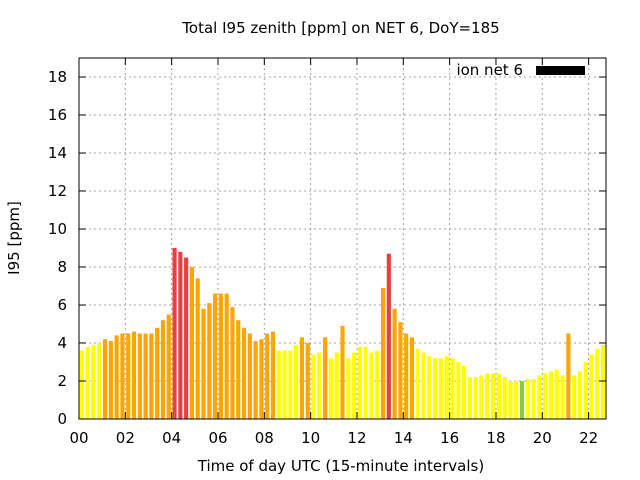 The image size is (640, 480). I want to click on y-tick-label: 16, so click(57, 115).